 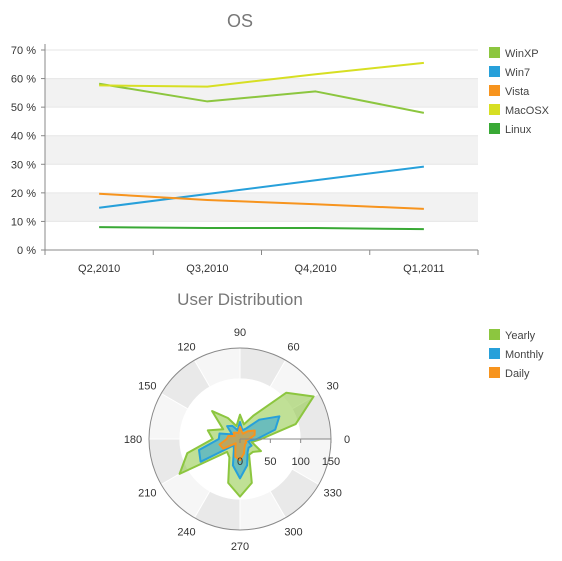 I want to click on legend-label: Linux, so click(x=518, y=130).